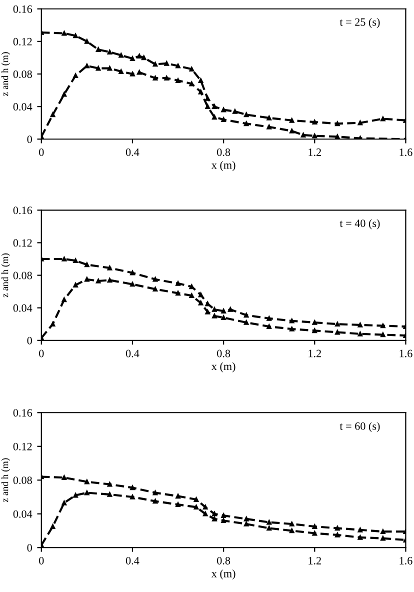 The width and height of the screenshot is (414, 592). What do you see at coordinates (360, 23) in the screenshot?
I see `annotation: t = 25 (s)` at bounding box center [360, 23].